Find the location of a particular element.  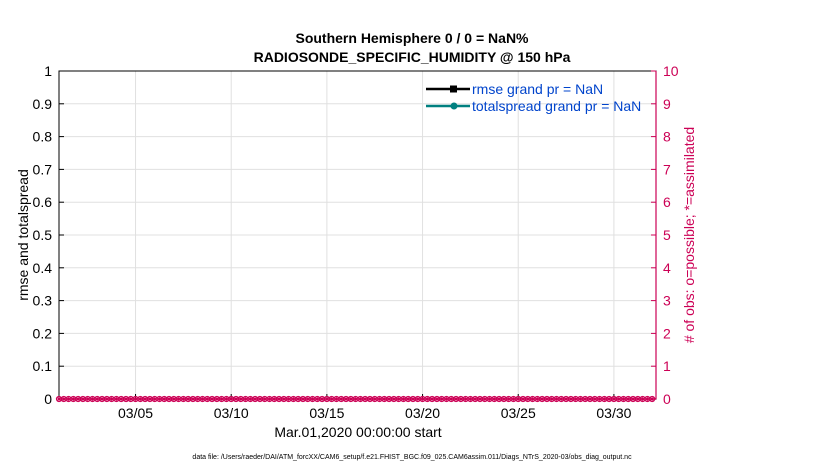

legend-marker-totalspread is located at coordinates (454, 106).